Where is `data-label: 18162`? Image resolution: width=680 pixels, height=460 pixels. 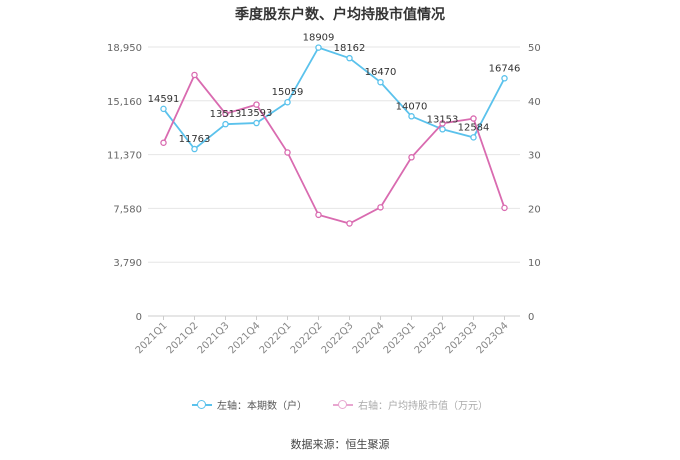 data-label: 18162 is located at coordinates (350, 48).